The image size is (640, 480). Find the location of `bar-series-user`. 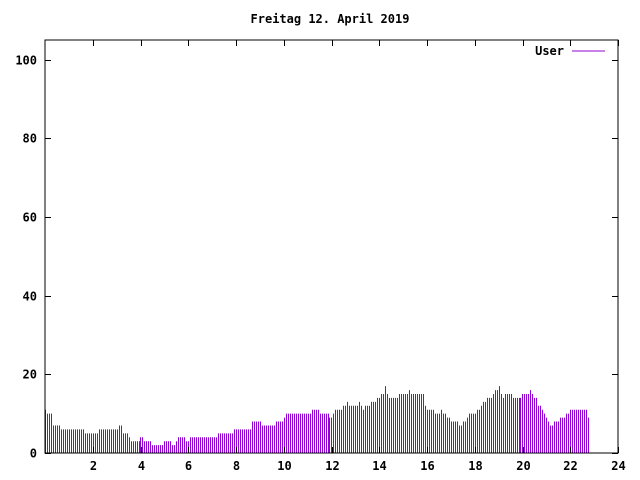

bar-series-user is located at coordinates (317, 419).